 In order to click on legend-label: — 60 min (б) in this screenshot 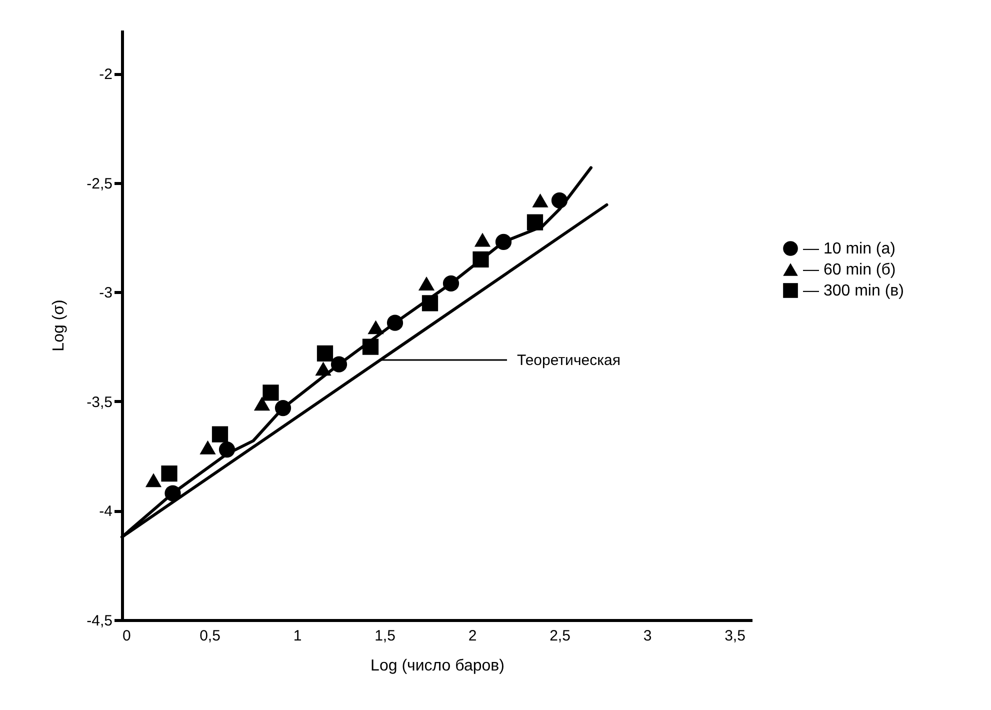, I will do `click(849, 270)`.